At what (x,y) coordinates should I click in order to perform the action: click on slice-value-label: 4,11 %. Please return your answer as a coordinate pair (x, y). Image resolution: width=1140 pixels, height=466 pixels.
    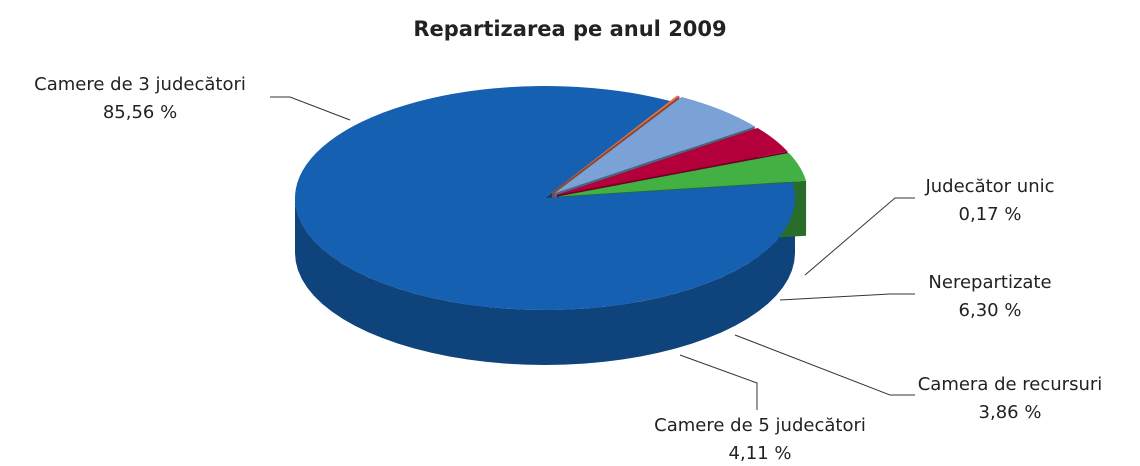
    Looking at the image, I should click on (760, 453).